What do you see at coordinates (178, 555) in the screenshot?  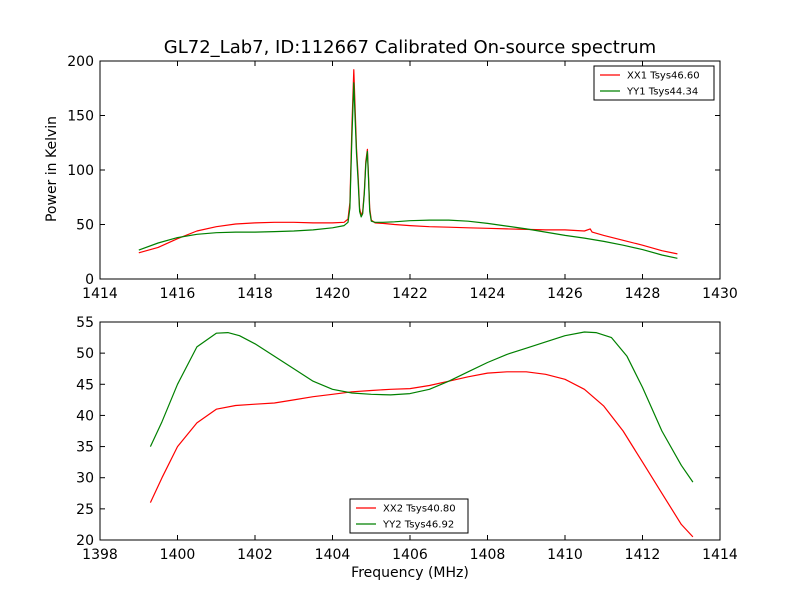 I see `x-tick-label: 1400` at bounding box center [178, 555].